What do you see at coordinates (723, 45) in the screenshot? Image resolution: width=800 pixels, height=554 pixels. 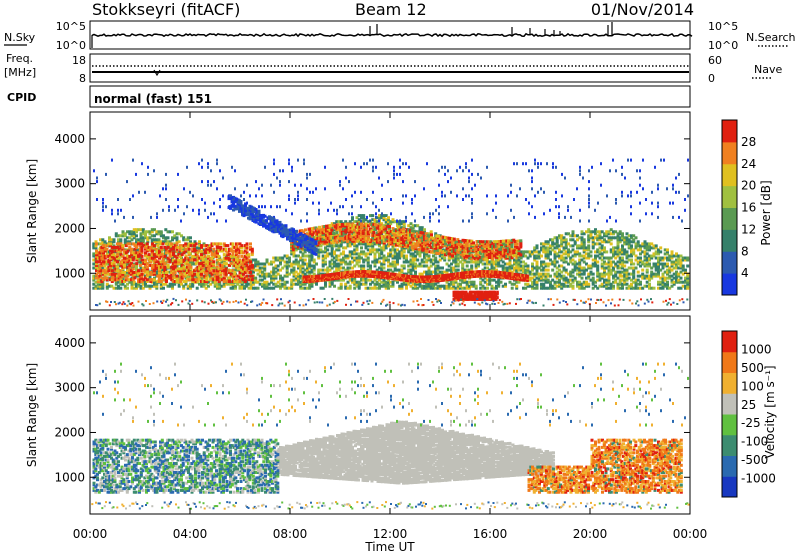 I see `nsearch-tick-bottom: 10^0` at bounding box center [723, 45].